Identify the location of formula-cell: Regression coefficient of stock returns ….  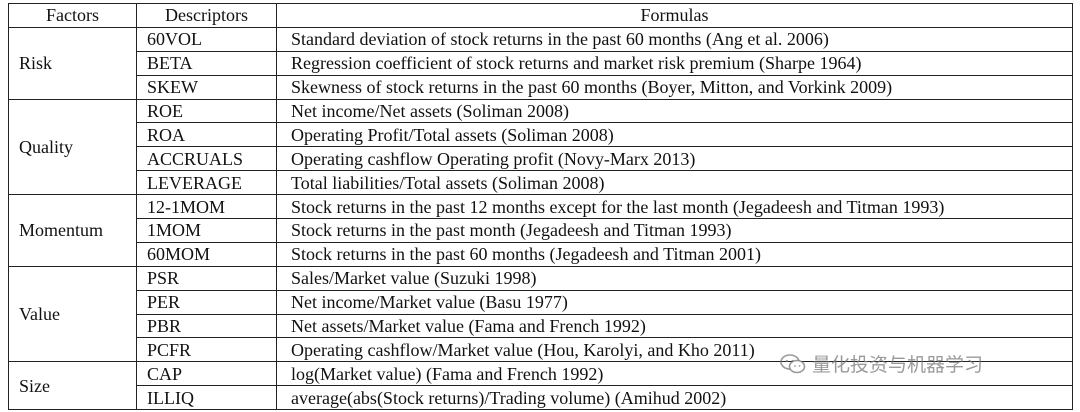
(674, 63).